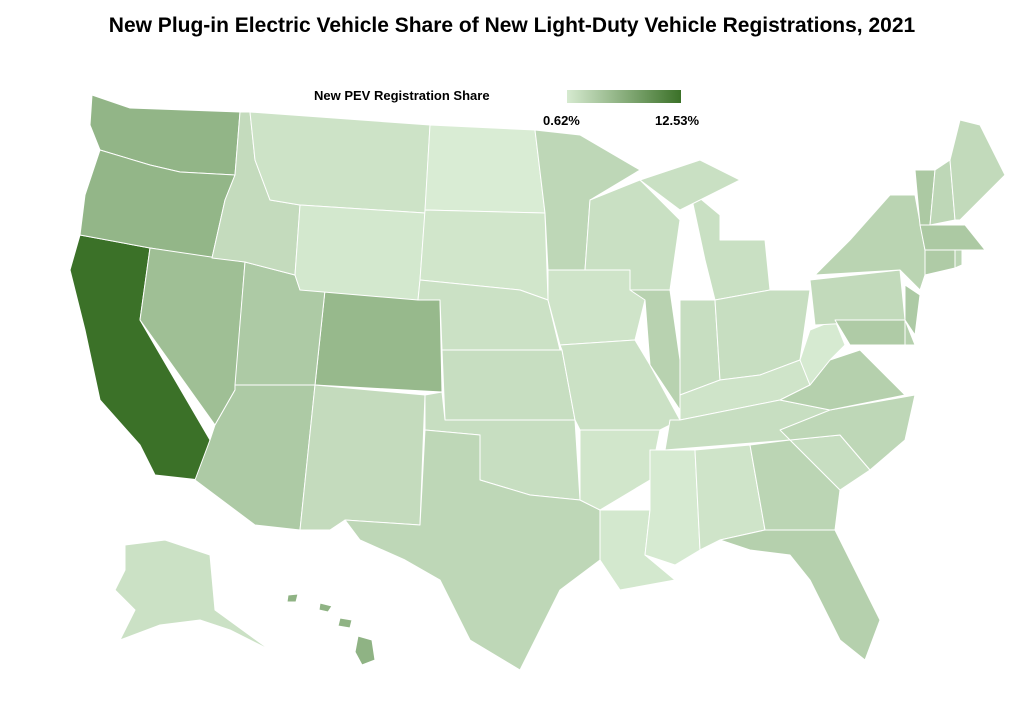  I want to click on state-hi, so click(331, 629).